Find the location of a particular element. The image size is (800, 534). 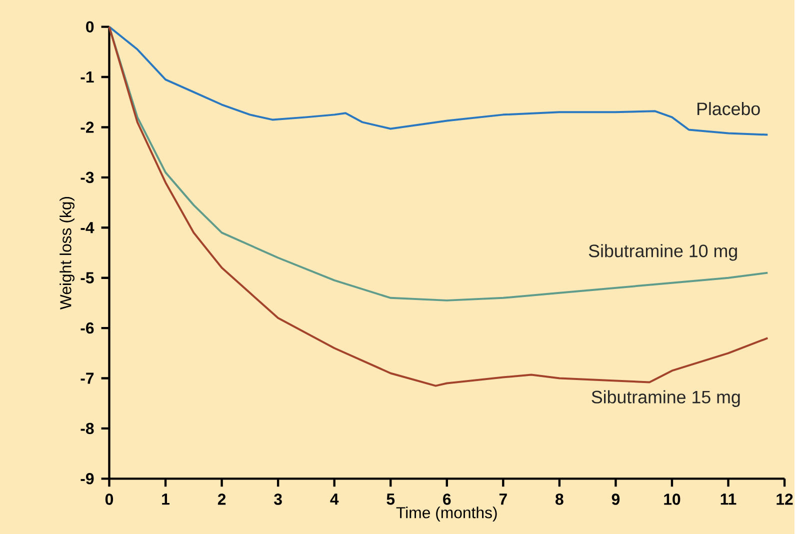

series-label: Sibutramine 10 mg is located at coordinates (662, 252).